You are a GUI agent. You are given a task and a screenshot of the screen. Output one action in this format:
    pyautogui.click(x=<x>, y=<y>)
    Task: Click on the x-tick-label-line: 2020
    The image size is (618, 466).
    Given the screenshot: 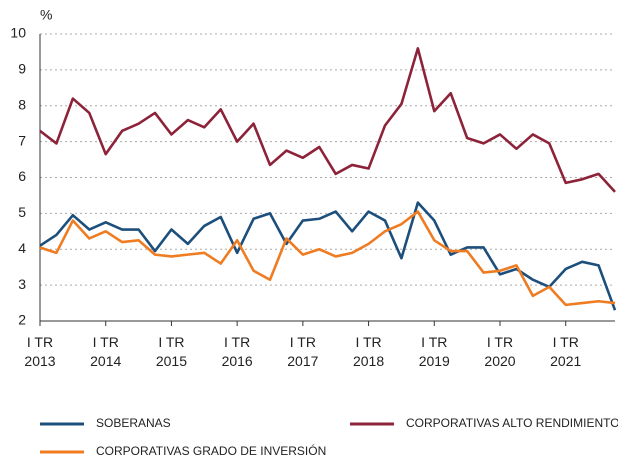 What is the action you would take?
    pyautogui.click(x=499, y=361)
    